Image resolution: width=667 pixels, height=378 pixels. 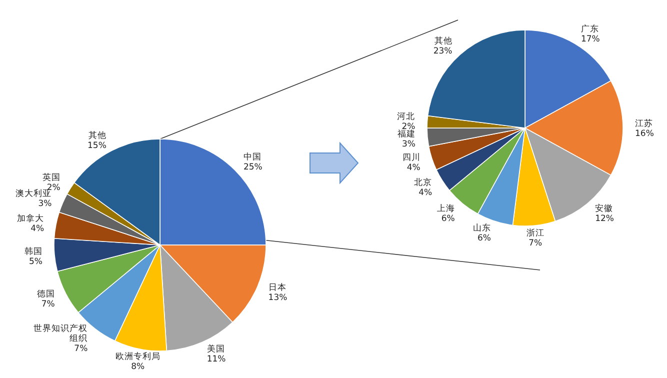 What do you see at coordinates (137, 356) in the screenshot?
I see `slice-label: 欧洲专利局` at bounding box center [137, 356].